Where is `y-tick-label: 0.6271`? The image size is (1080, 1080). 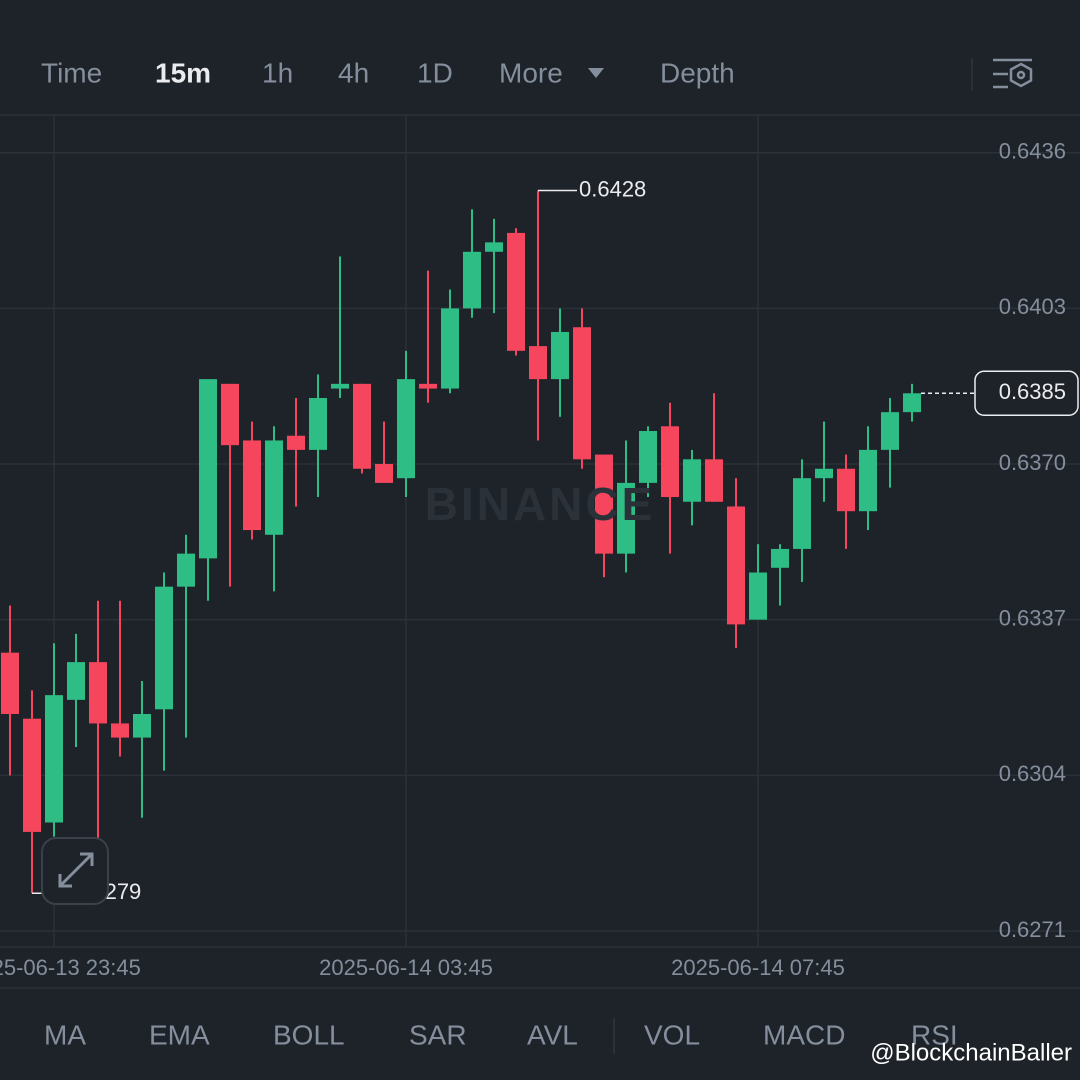 y-tick-label: 0.6271 is located at coordinates (1032, 929).